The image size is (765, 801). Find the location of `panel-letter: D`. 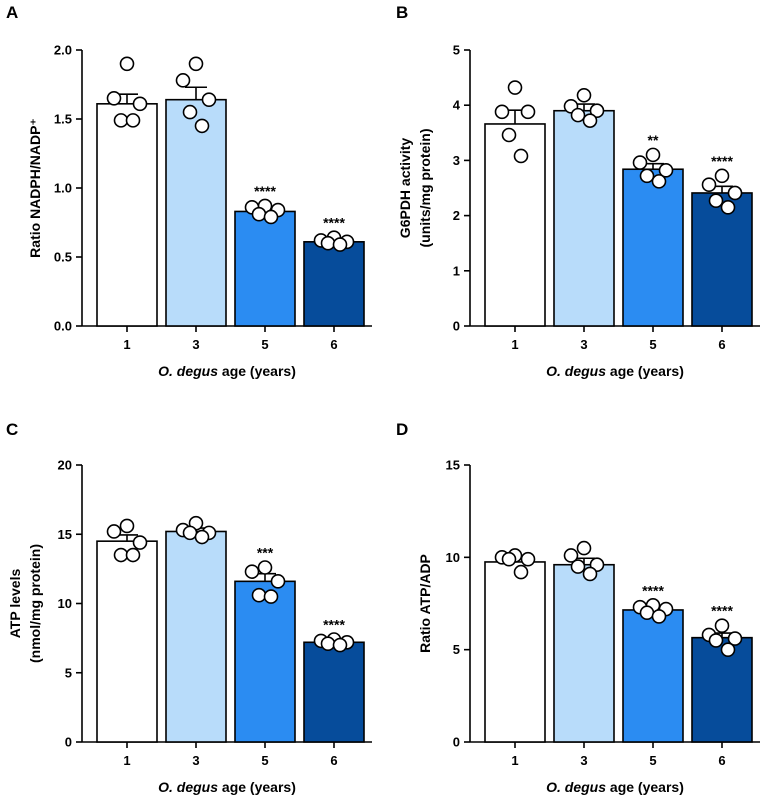

panel-letter: D is located at coordinates (402, 429).